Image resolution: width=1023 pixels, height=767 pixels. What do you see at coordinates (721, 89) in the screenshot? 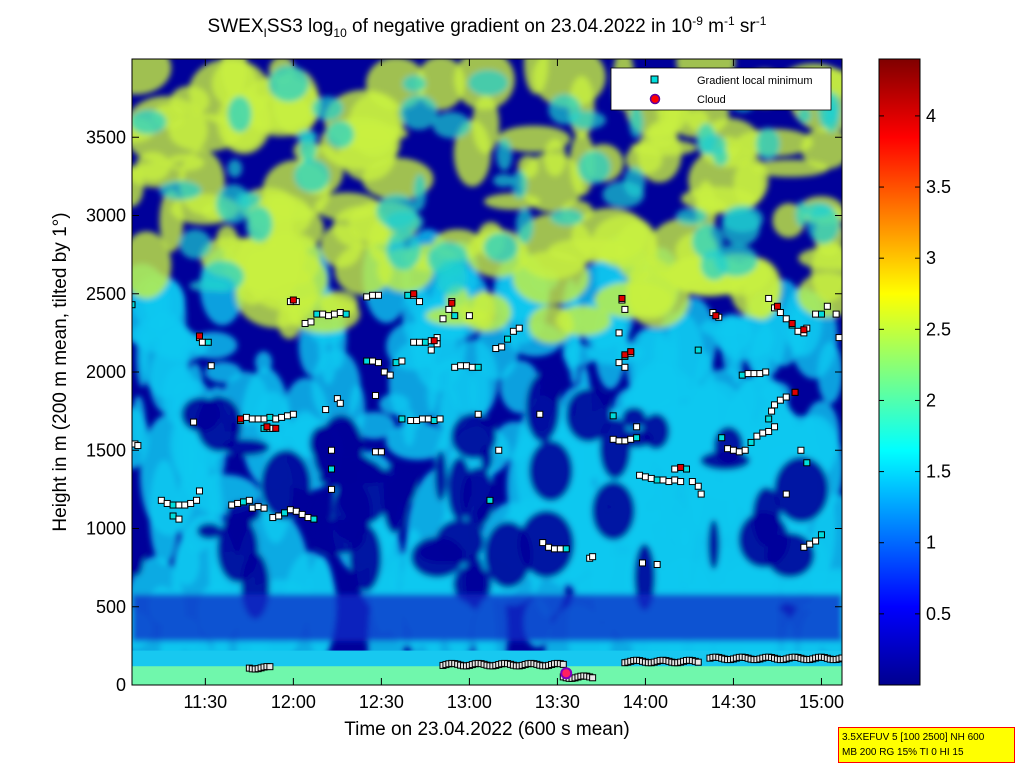
I see `legend: Gradient local minimum Cloud` at bounding box center [721, 89].